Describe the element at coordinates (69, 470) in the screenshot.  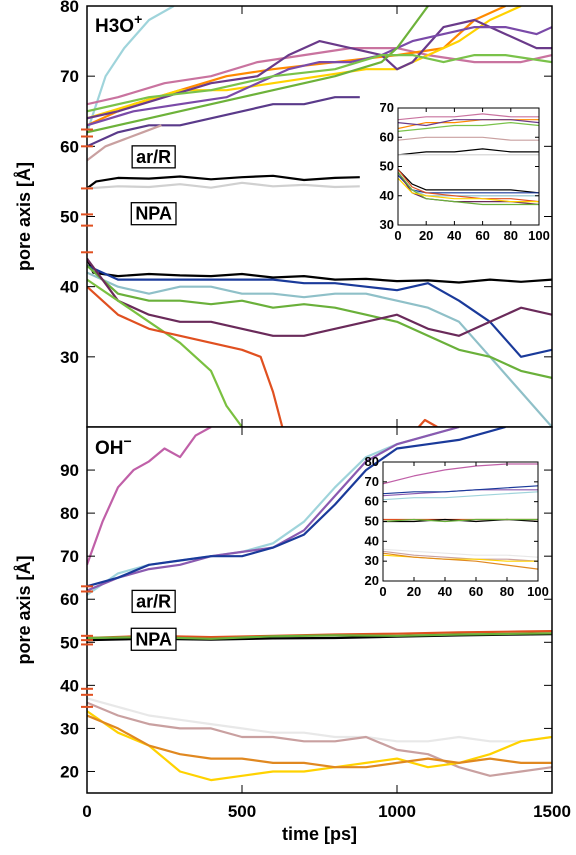
I see `bottom-ytick-label: 90` at that location.